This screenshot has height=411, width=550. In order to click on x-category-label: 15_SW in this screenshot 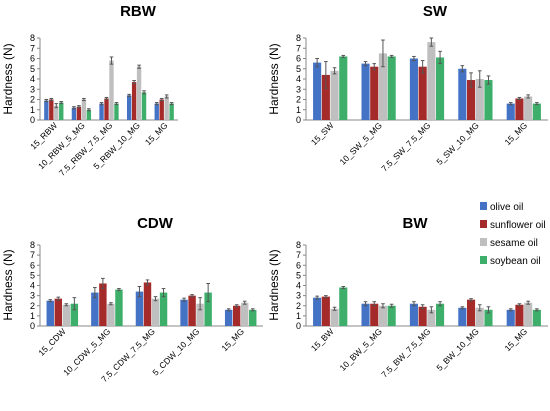, I will do `click(322, 133)`.